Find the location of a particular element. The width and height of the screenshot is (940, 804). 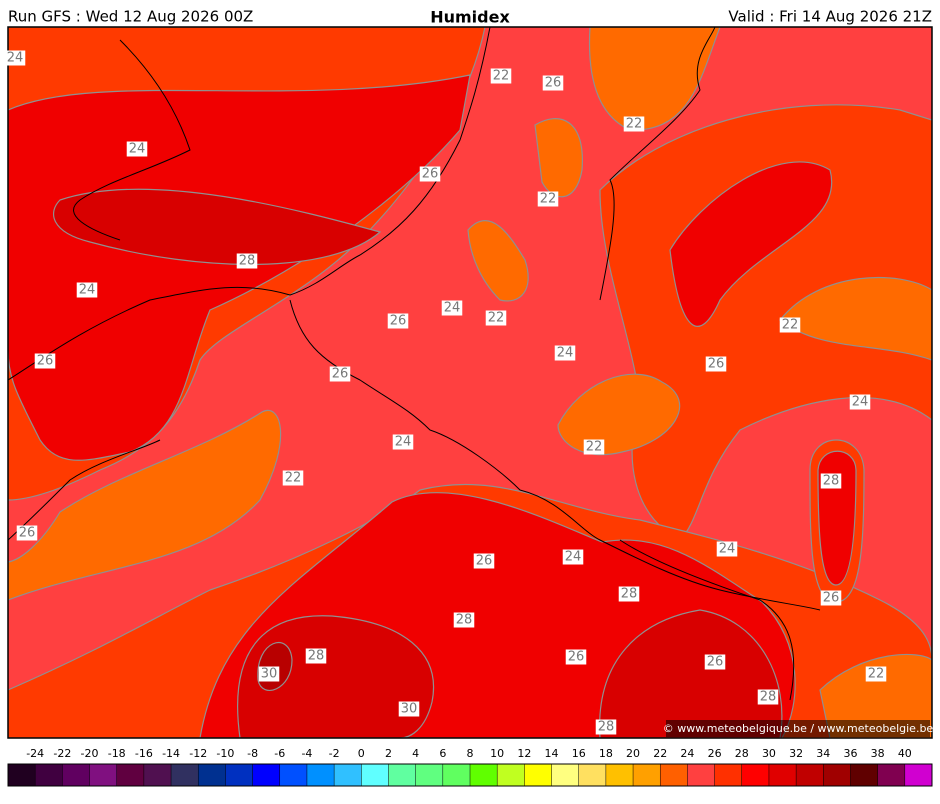

legend-tick-label: -22 is located at coordinates (62, 753).